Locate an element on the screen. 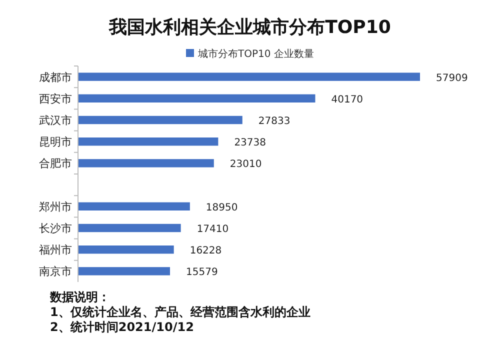 Image resolution: width=500 pixels, height=362 pixels. y-tick-label: 成都市 is located at coordinates (55, 77).